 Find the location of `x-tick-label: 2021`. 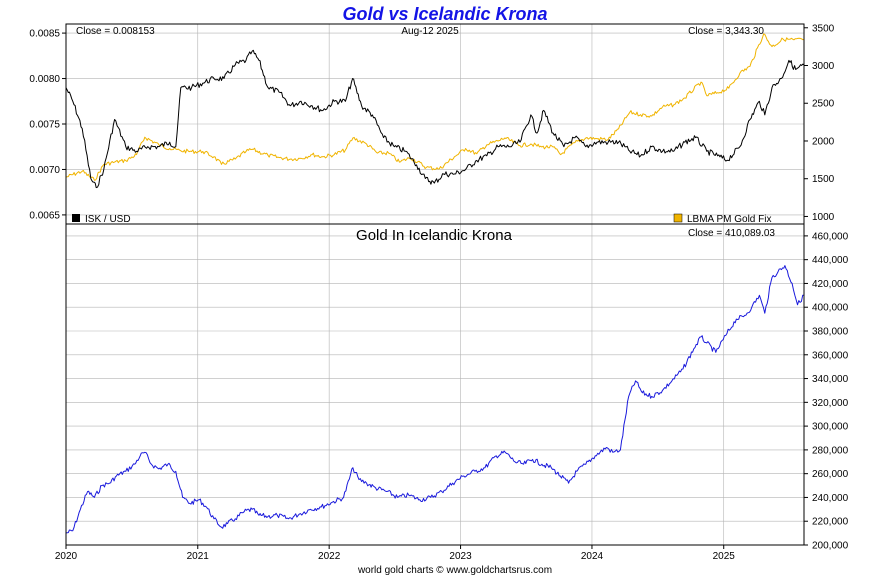

x-tick-label: 2021 is located at coordinates (198, 556).